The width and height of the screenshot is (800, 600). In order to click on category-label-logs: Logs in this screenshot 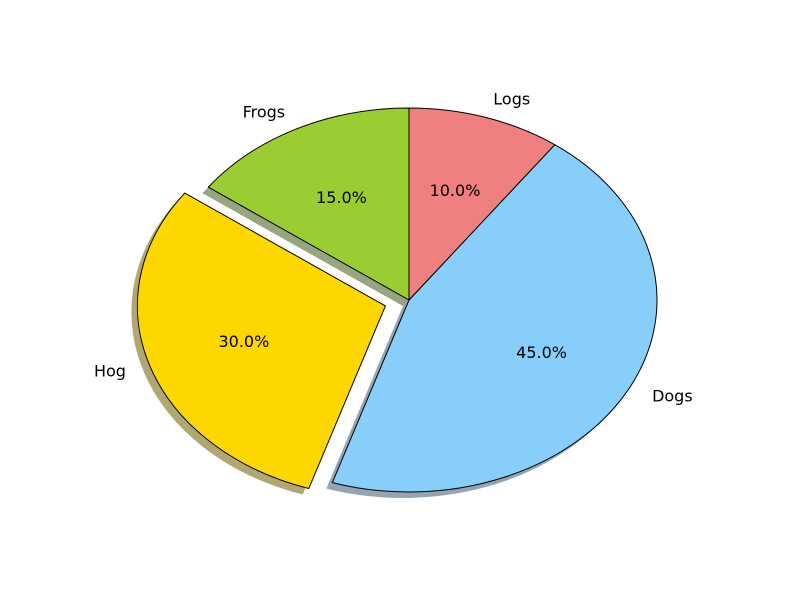, I will do `click(511, 99)`.